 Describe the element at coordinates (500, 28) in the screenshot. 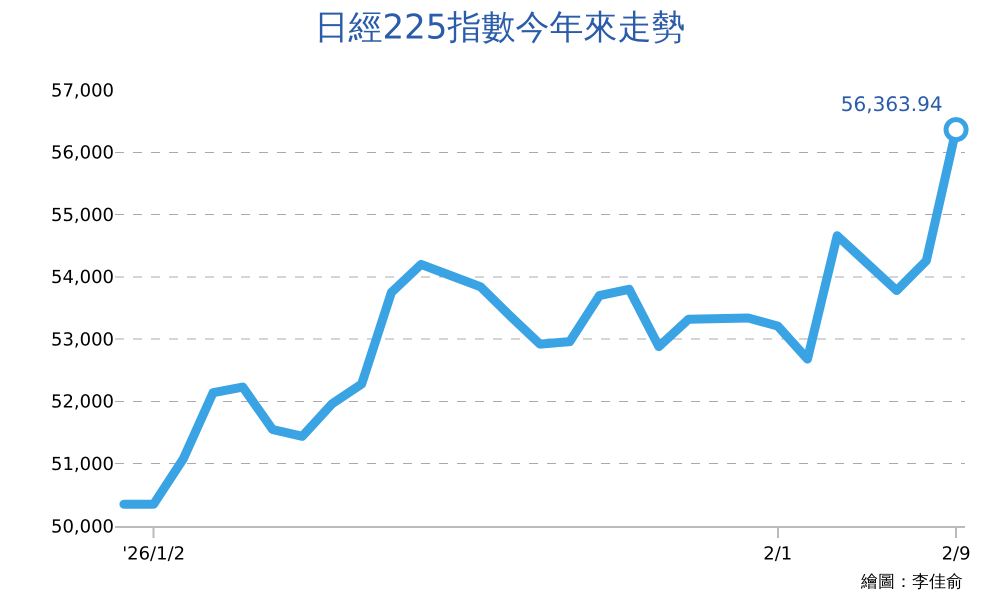

I see `chart-title: 日經225指數今年來走勢` at that location.